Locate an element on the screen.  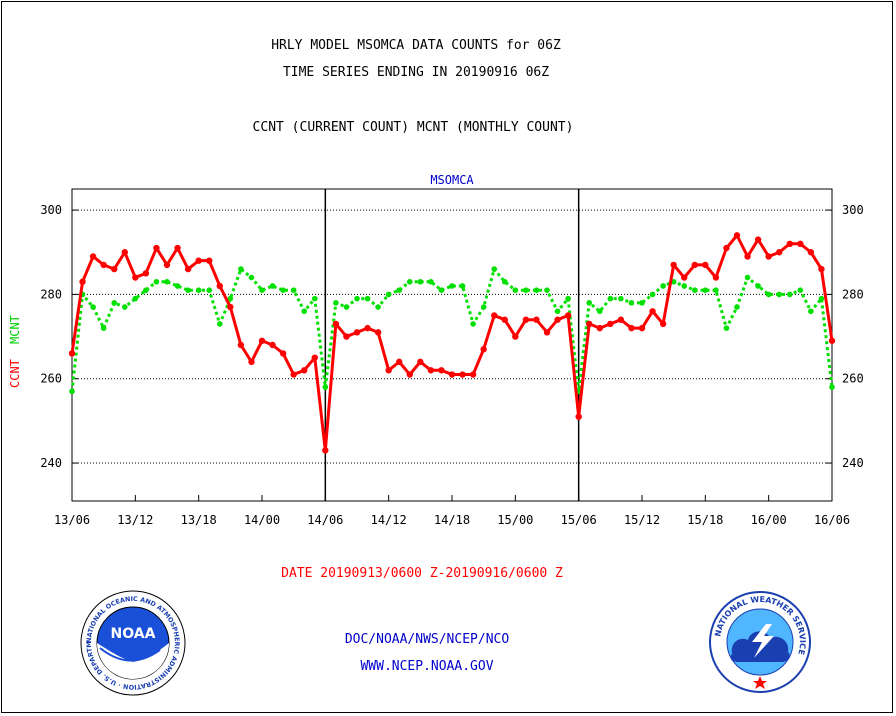
x-tick-label: 16/00 is located at coordinates (769, 520).